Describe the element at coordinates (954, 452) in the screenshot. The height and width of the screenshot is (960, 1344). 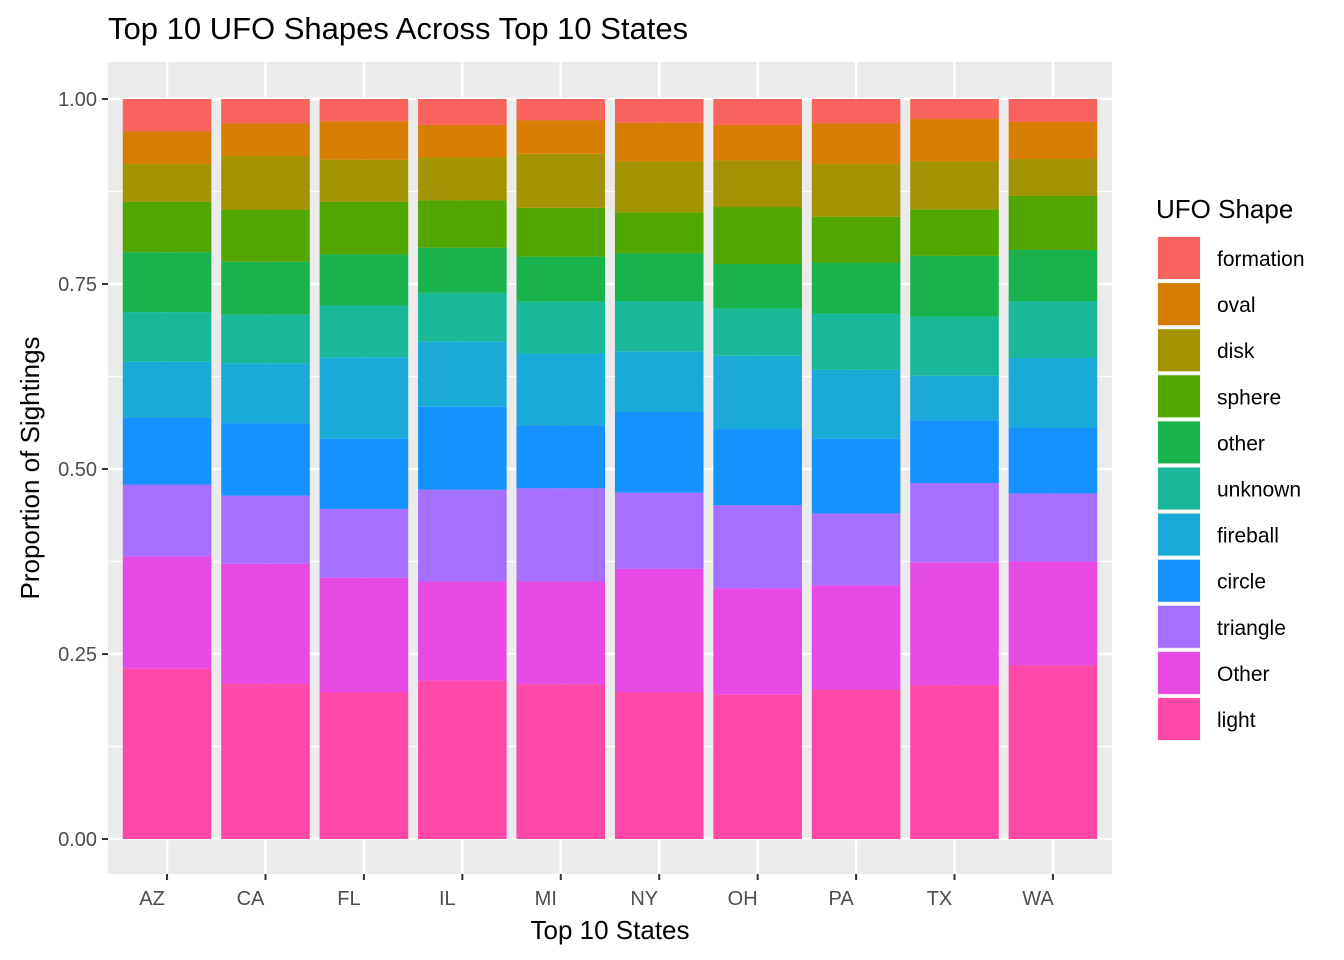
I see `bar-segment-TX-circle` at that location.